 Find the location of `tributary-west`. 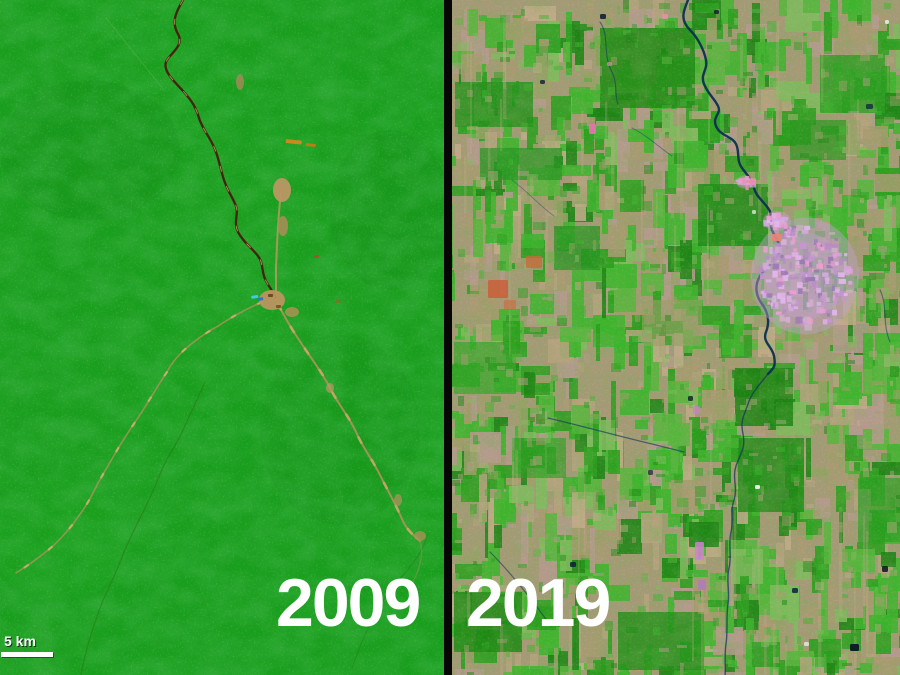

tributary-west is located at coordinates (616, 435).